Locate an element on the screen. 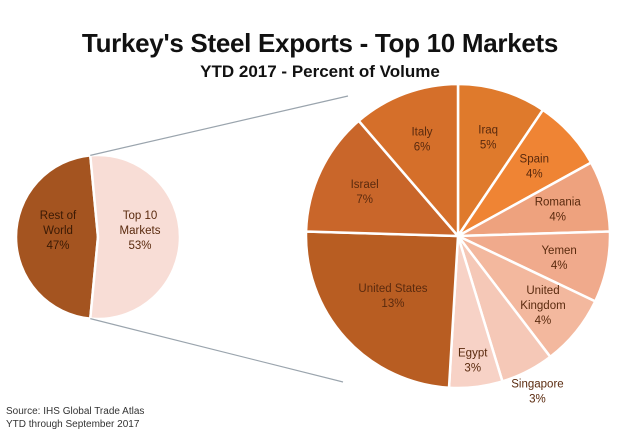  label-rest-of-world: Rest of World 47% is located at coordinates (58, 231).